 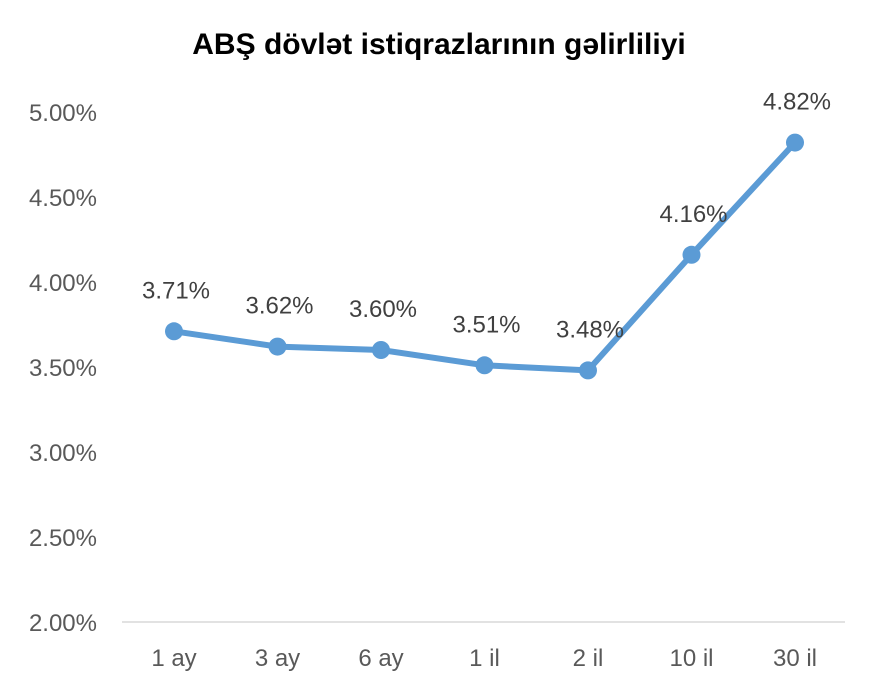 What do you see at coordinates (590, 329) in the screenshot?
I see `data-label: 3.48%` at bounding box center [590, 329].